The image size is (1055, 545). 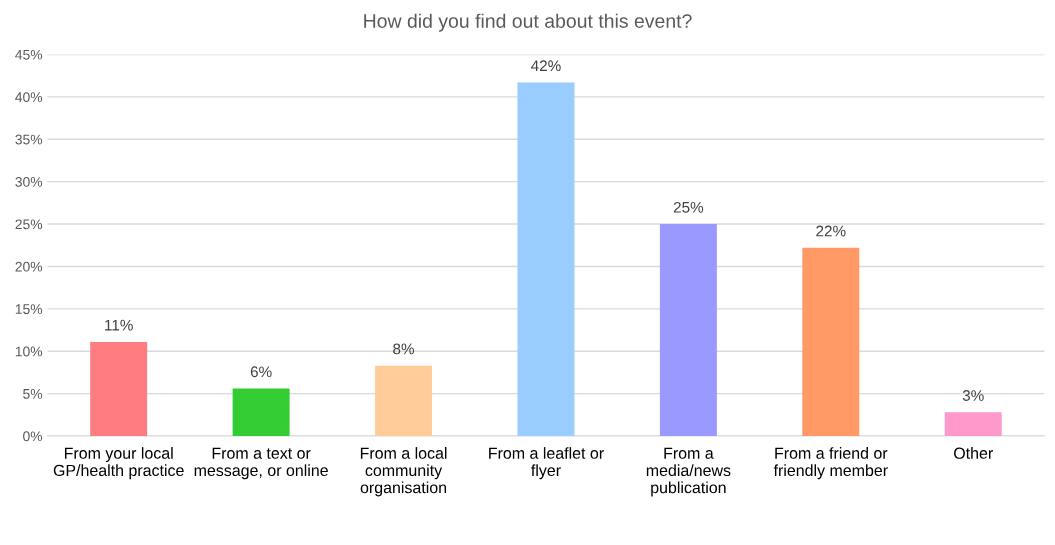 I want to click on y-tick-label: 10%, so click(x=29, y=351).